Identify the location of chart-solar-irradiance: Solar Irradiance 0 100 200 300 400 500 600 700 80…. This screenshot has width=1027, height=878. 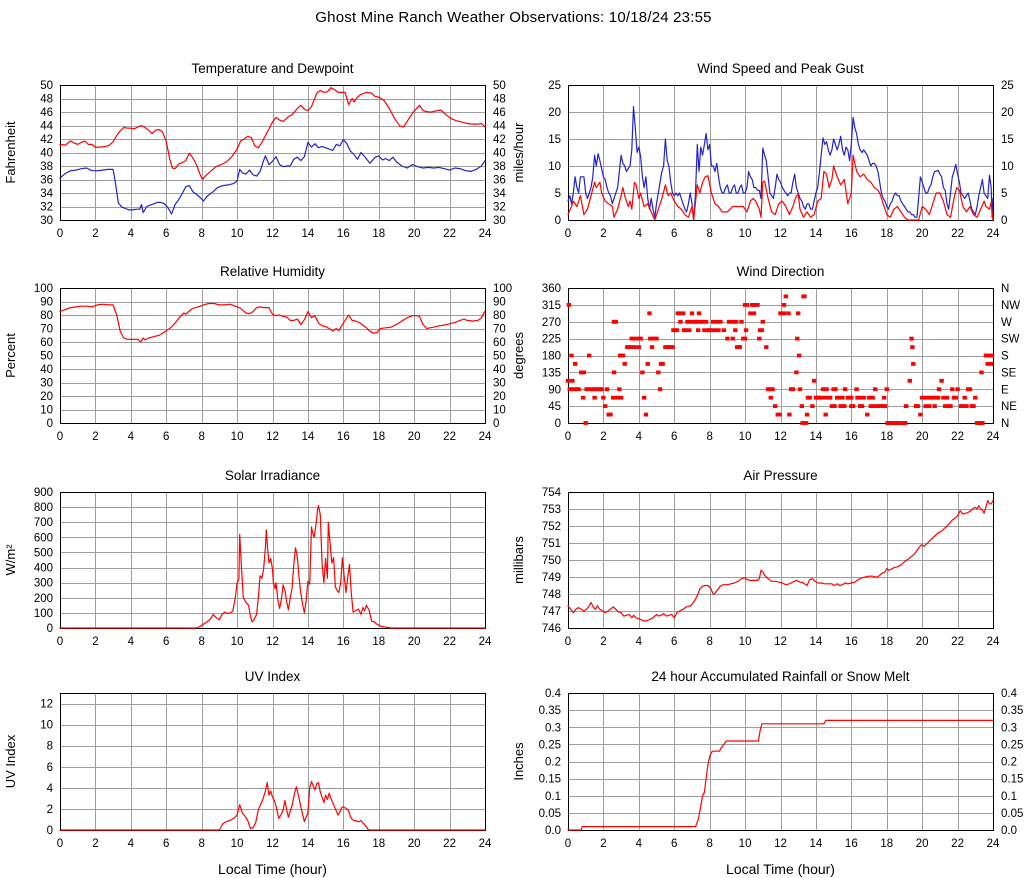
(259, 561).